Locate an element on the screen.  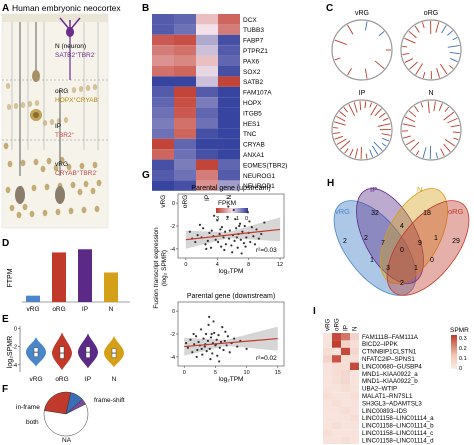
fusion-row-label: LINC01158–LINC01114_b is located at coordinates (398, 426).